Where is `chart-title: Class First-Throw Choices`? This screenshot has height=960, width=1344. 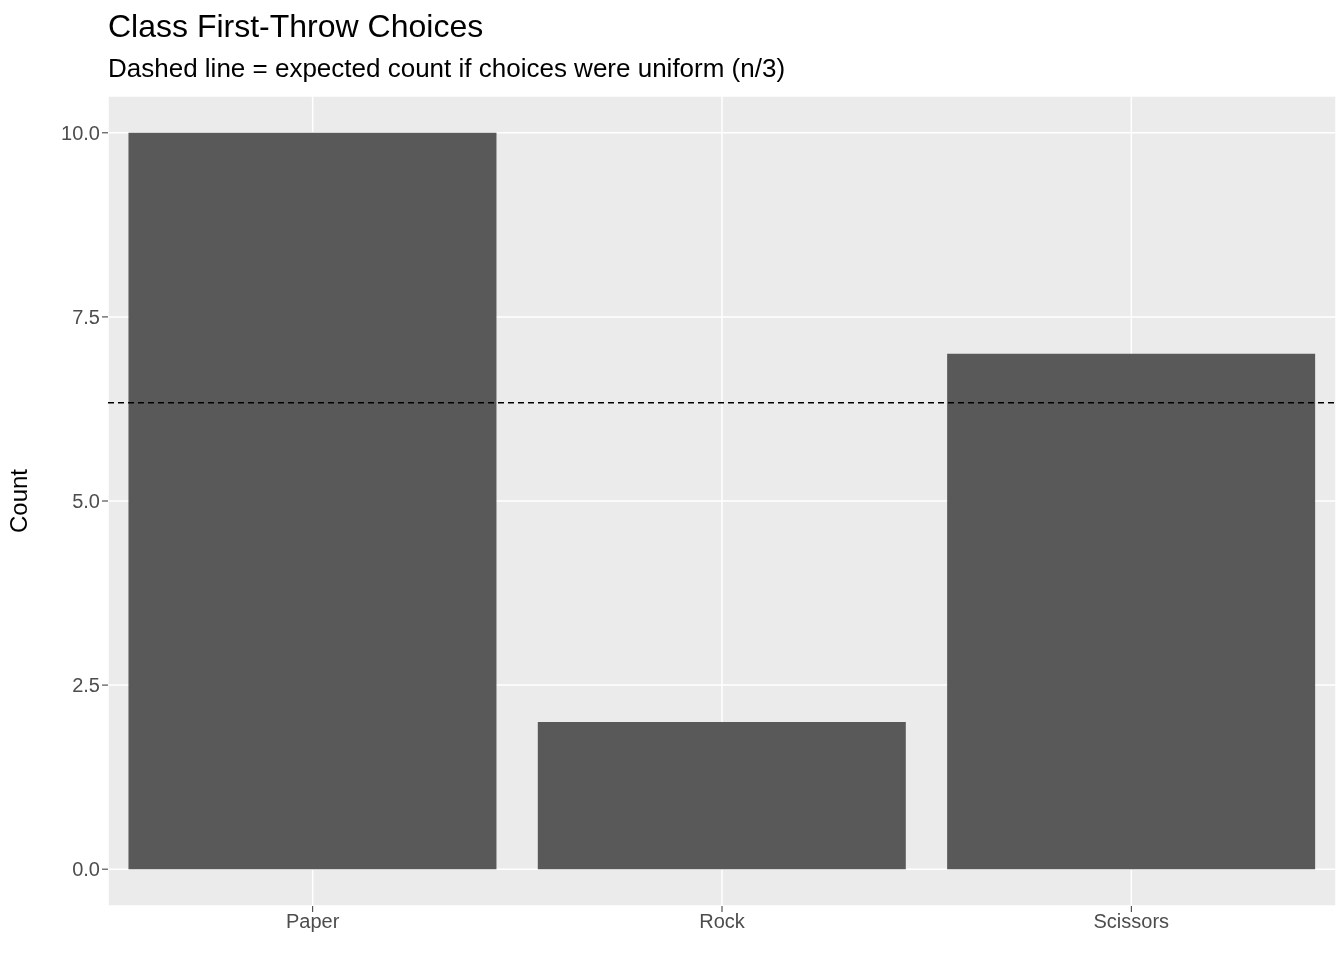
chart-title: Class First-Throw Choices is located at coordinates (296, 26).